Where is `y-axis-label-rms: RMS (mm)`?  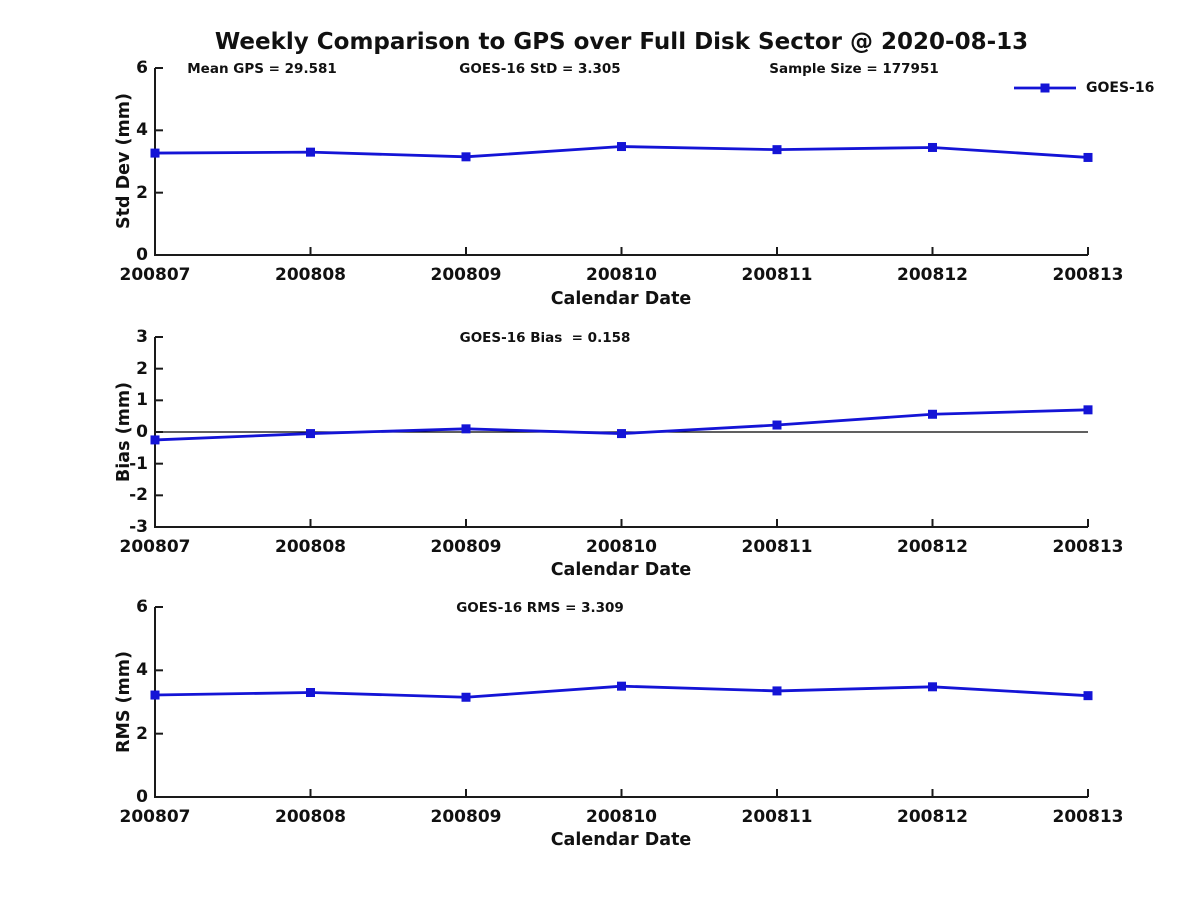 y-axis-label-rms: RMS (mm) is located at coordinates (124, 702).